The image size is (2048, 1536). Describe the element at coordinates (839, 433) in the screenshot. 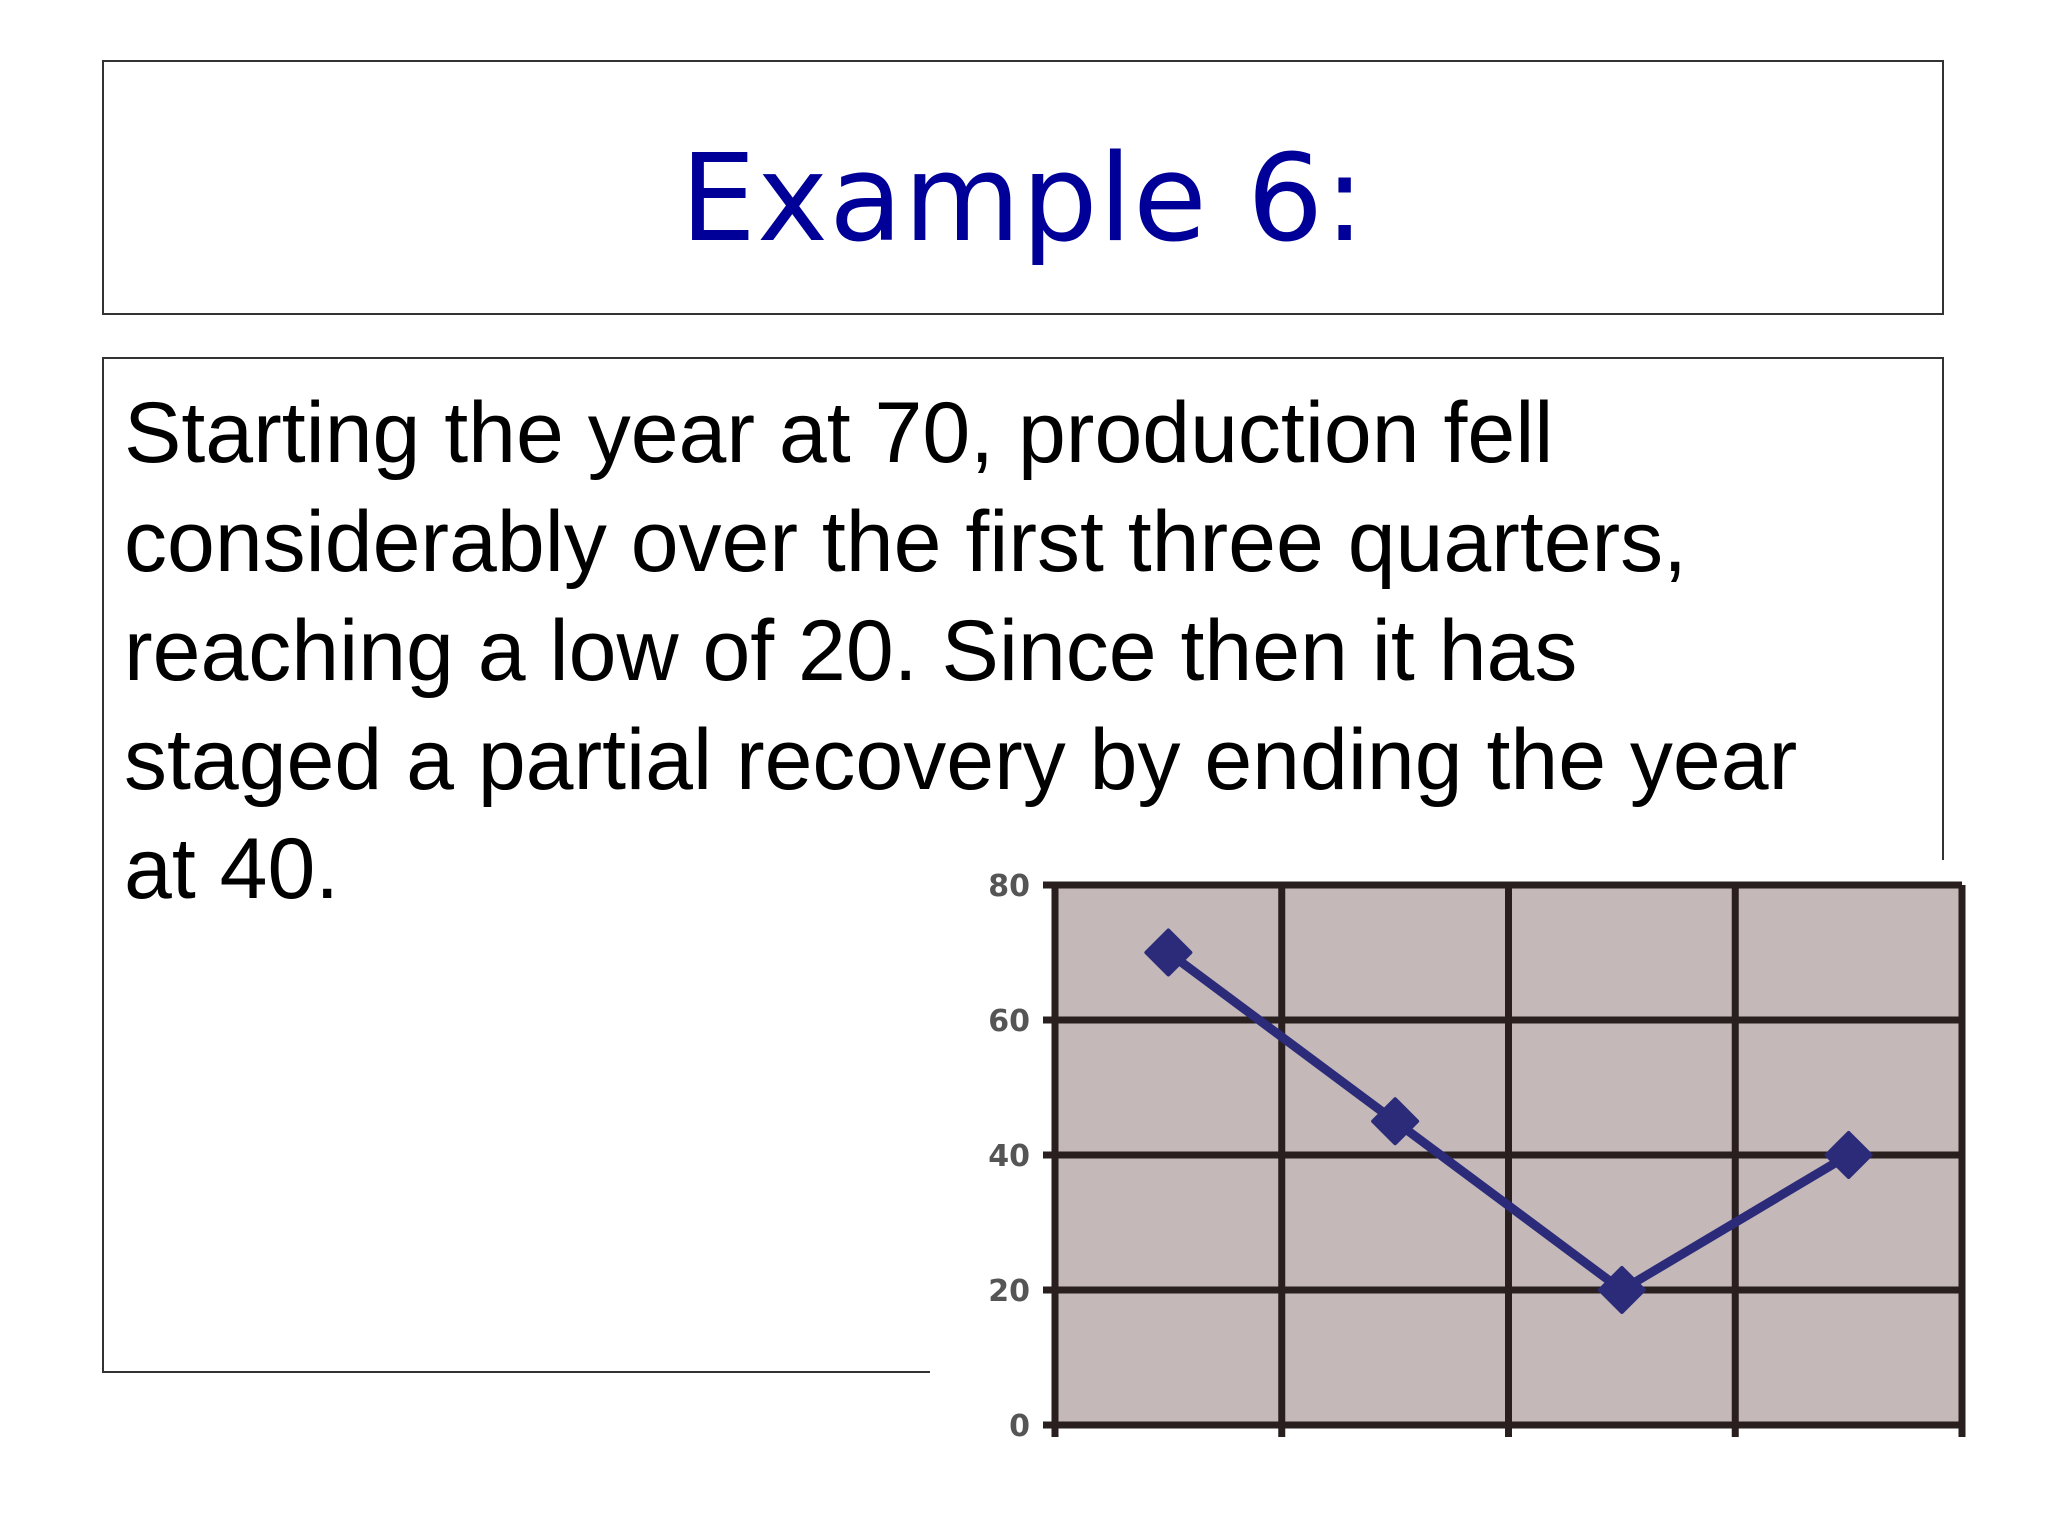

I see `body-line-1: Starting the year at 70, production fell` at that location.